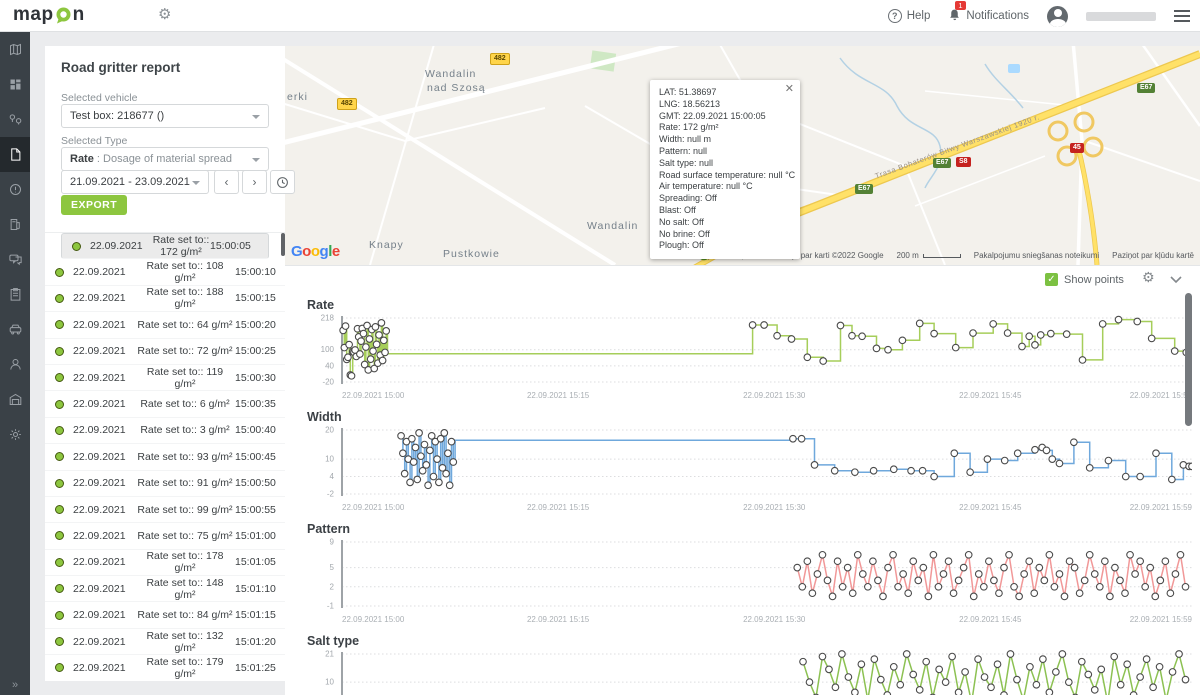 The height and width of the screenshot is (695, 1200). I want to click on event-row: 22.09.2021 Rate set to:: 99 g/m² 15:00:55, so click(165, 510).